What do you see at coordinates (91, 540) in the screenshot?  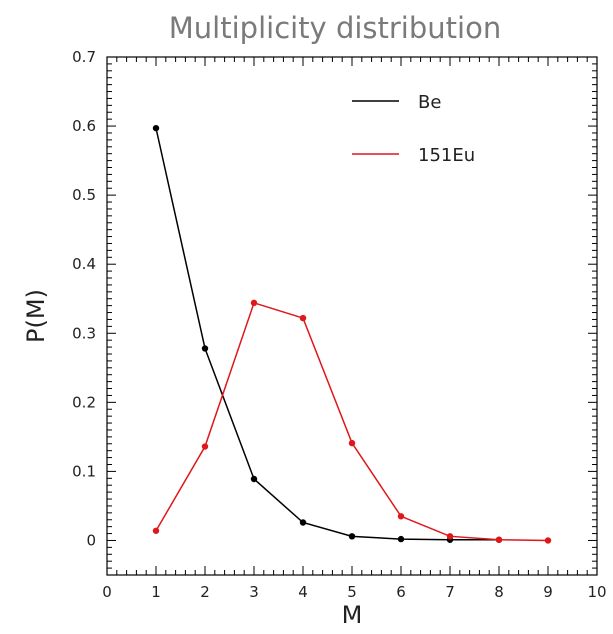 I see `y-tick-label: 0` at bounding box center [91, 540].